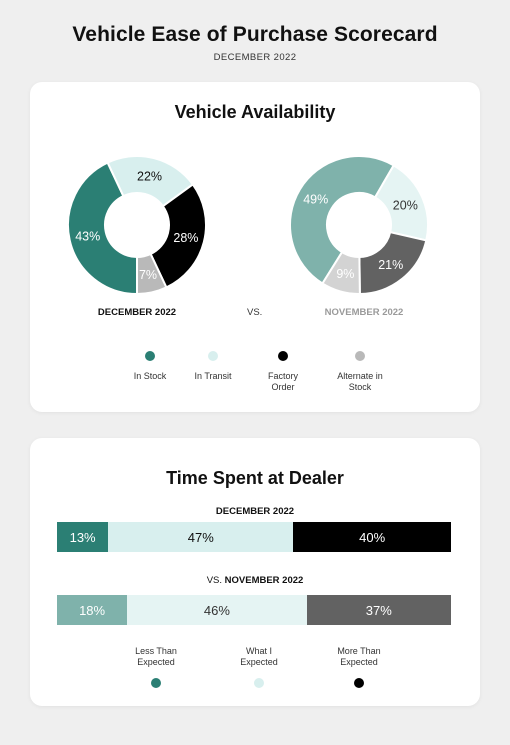  What do you see at coordinates (150, 366) in the screenshot?
I see `legend-in-stock: In Stock` at bounding box center [150, 366].